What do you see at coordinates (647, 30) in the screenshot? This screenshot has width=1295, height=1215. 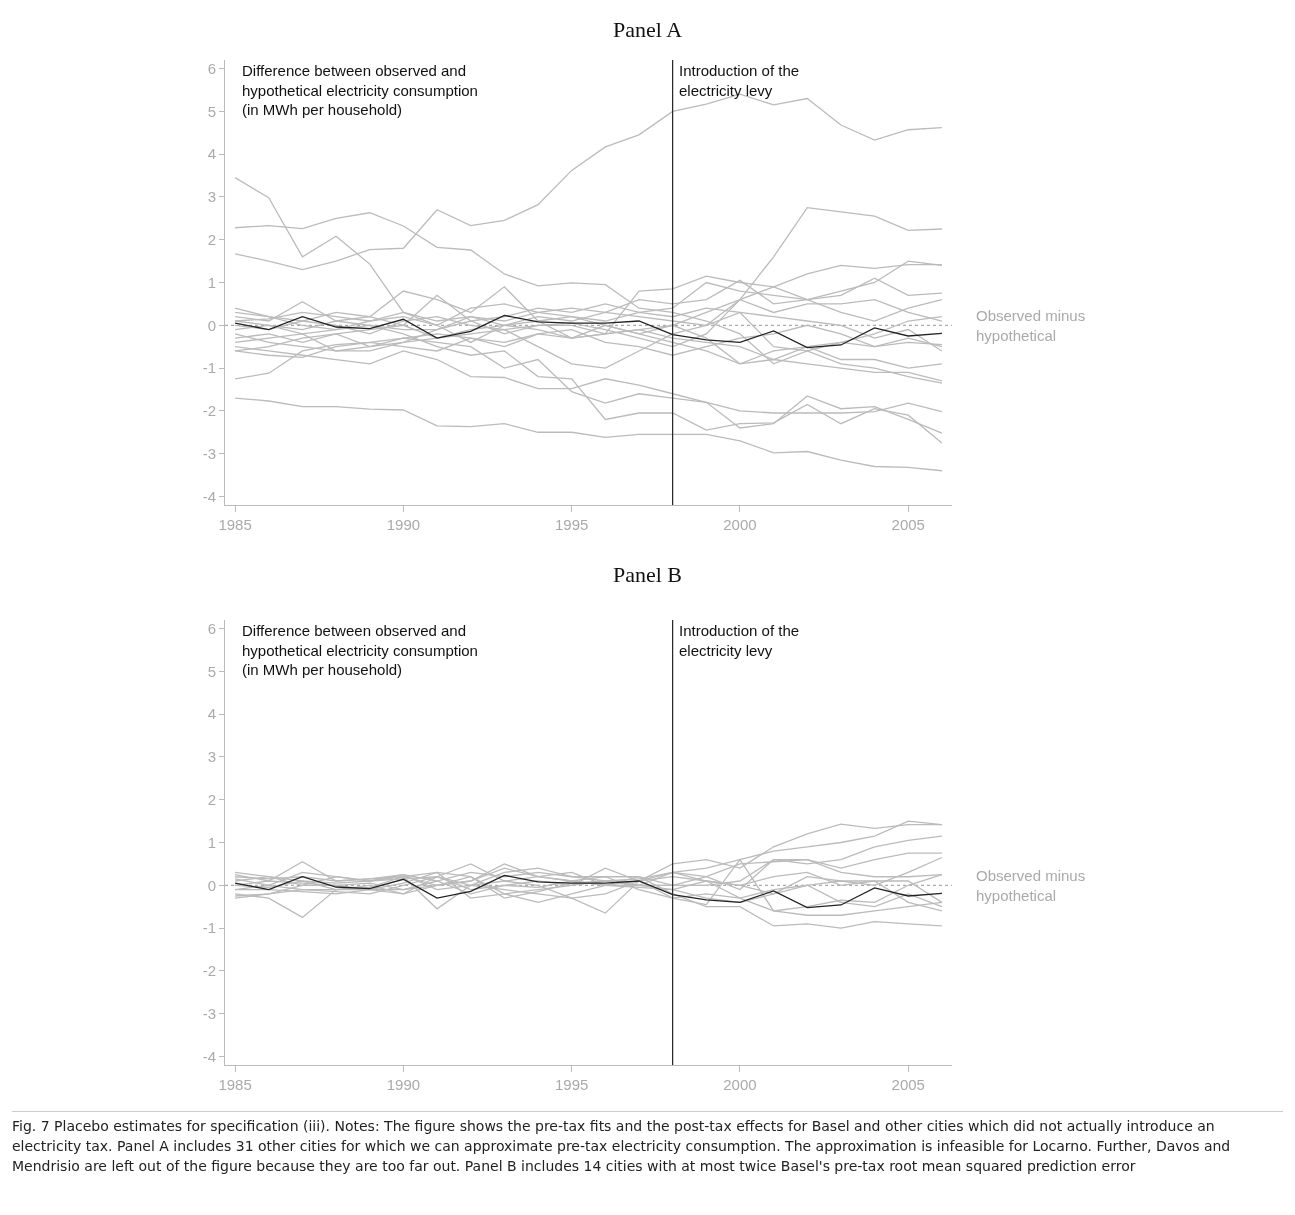 I see `chart-title: Panel A` at bounding box center [647, 30].